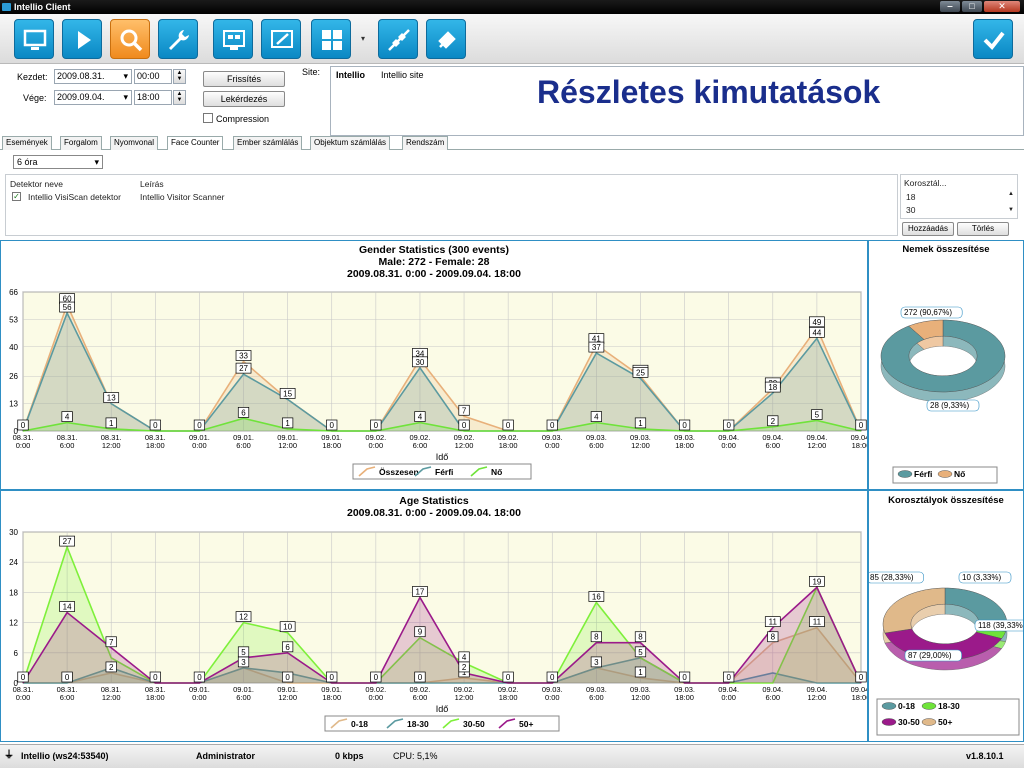 This screenshot has width=1024, height=768. What do you see at coordinates (772, 437) in the screenshot?
I see `x-tick-label: 09.04.` at bounding box center [772, 437].